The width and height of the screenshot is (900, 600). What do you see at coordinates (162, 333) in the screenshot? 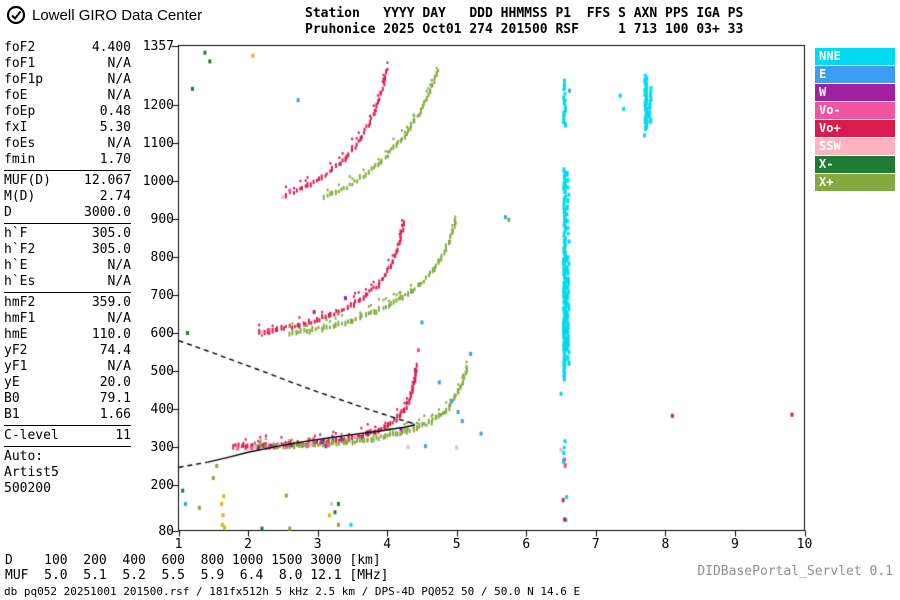
I see `y-axis-tick-label: 600` at bounding box center [162, 333].